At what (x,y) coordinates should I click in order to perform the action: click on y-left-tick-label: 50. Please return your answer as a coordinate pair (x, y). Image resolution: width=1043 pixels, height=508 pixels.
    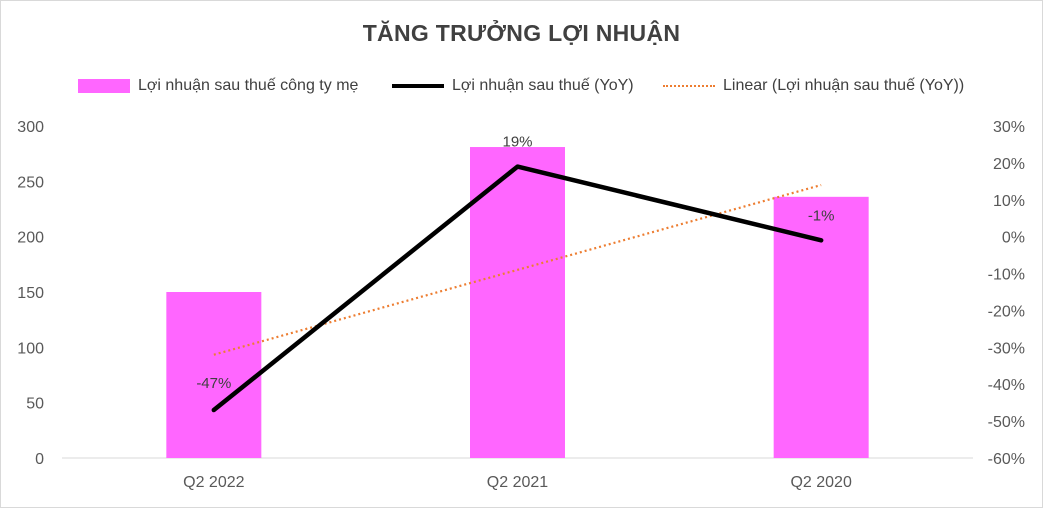
    Looking at the image, I should click on (35, 404).